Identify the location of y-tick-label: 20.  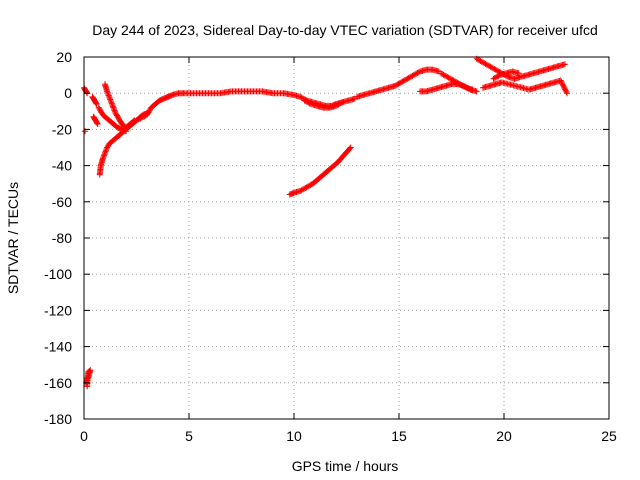
(64, 57).